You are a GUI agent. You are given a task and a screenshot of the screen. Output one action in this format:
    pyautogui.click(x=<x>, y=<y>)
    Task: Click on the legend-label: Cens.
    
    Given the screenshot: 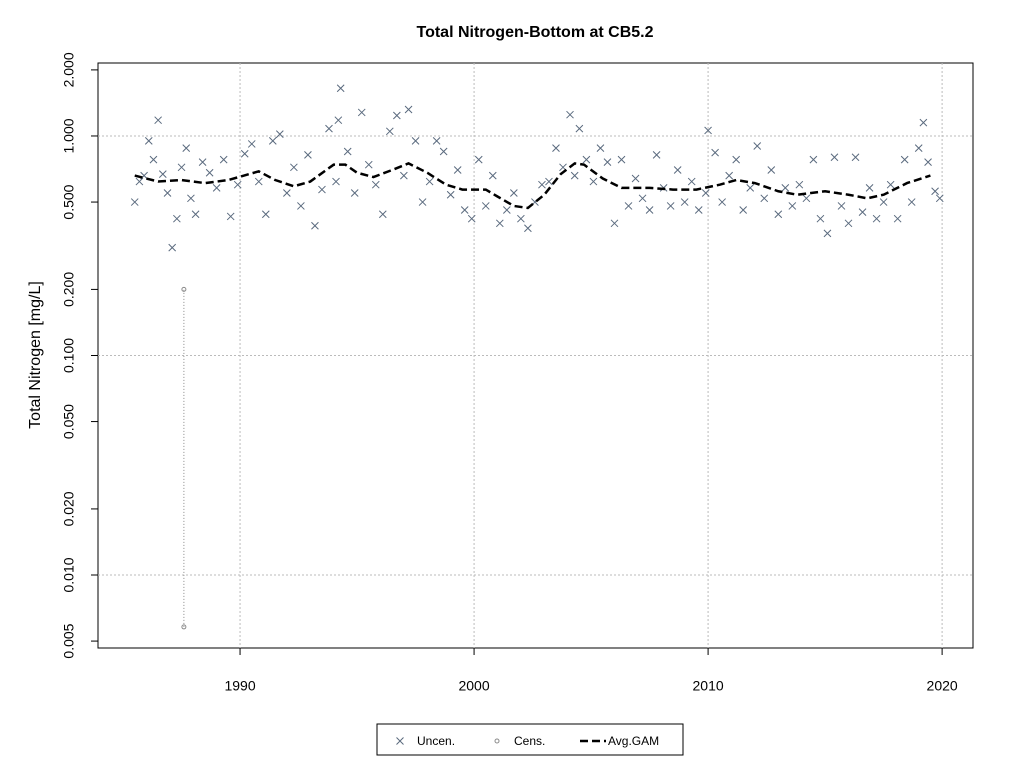 What is the action you would take?
    pyautogui.click(x=529, y=741)
    